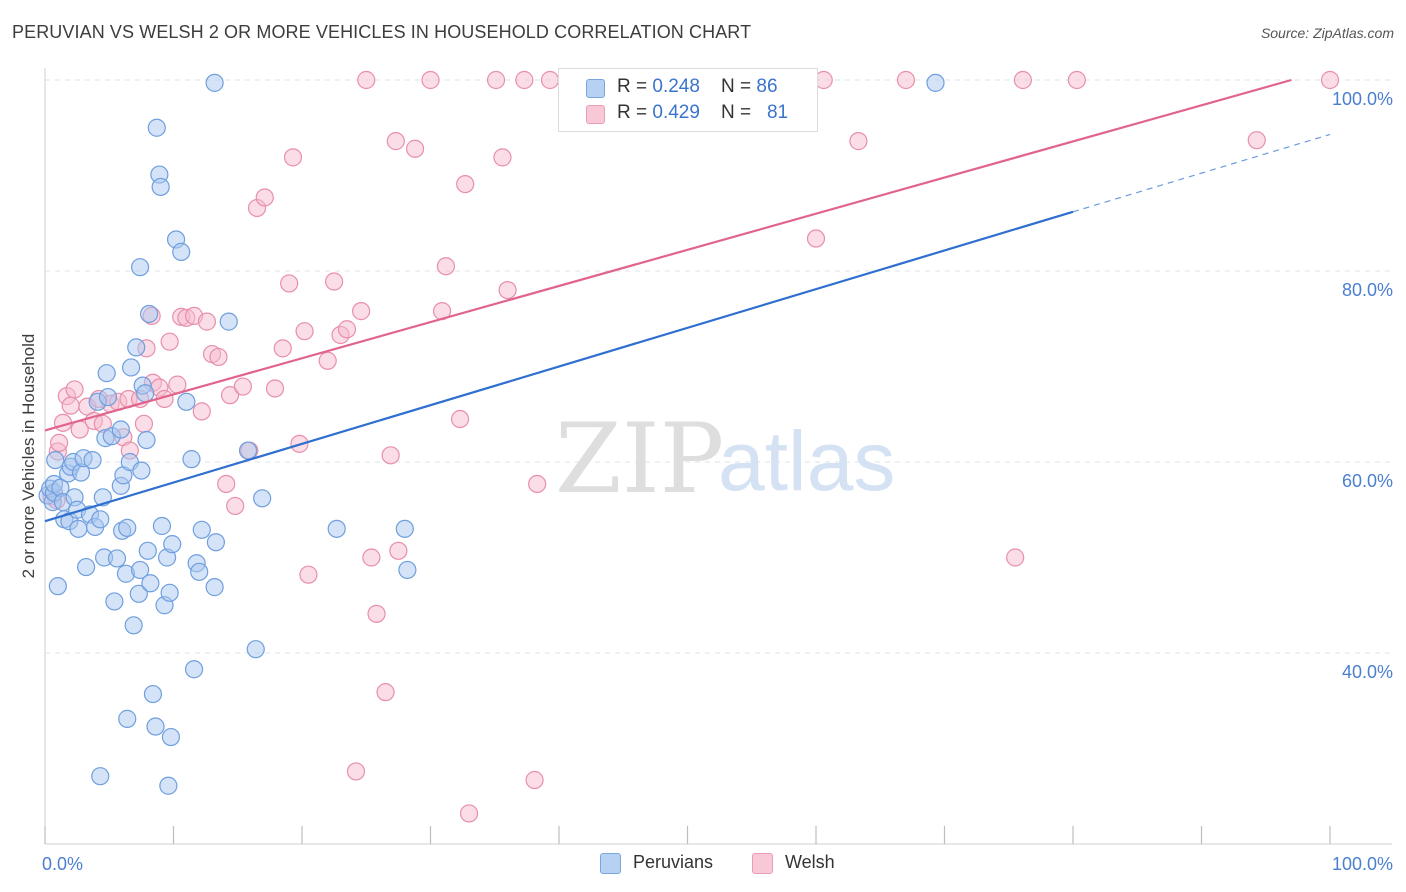 This screenshot has height=892, width=1406. I want to click on y-tick-label: 80.0%, so click(1367, 290).